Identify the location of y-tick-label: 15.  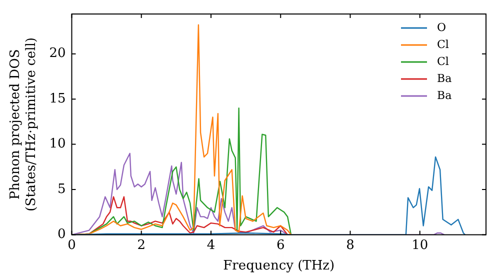
(57, 98).